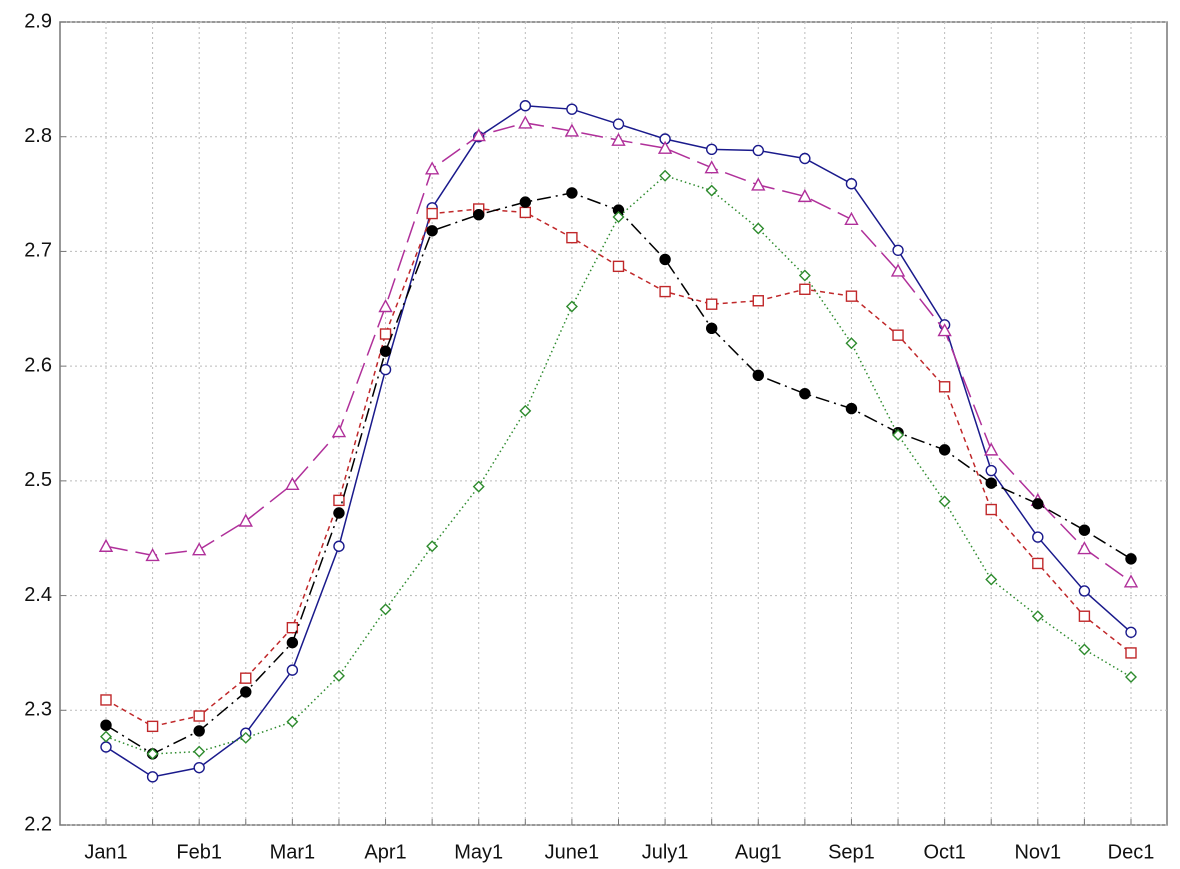 The image size is (1180, 869). Describe the element at coordinates (385, 852) in the screenshot. I see `x-tick-label: Apr1` at that location.